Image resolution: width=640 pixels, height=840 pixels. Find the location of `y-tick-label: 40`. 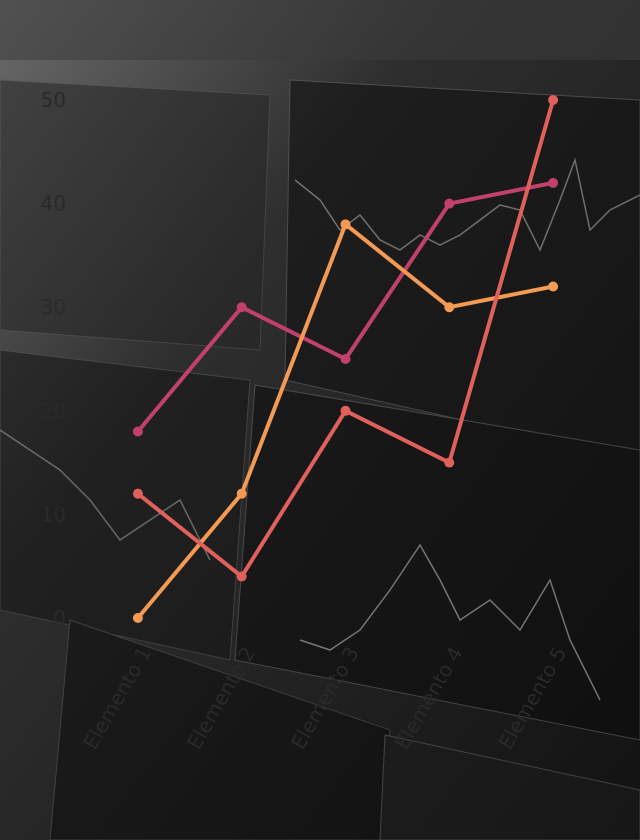

y-tick-label: 40 is located at coordinates (53, 204).